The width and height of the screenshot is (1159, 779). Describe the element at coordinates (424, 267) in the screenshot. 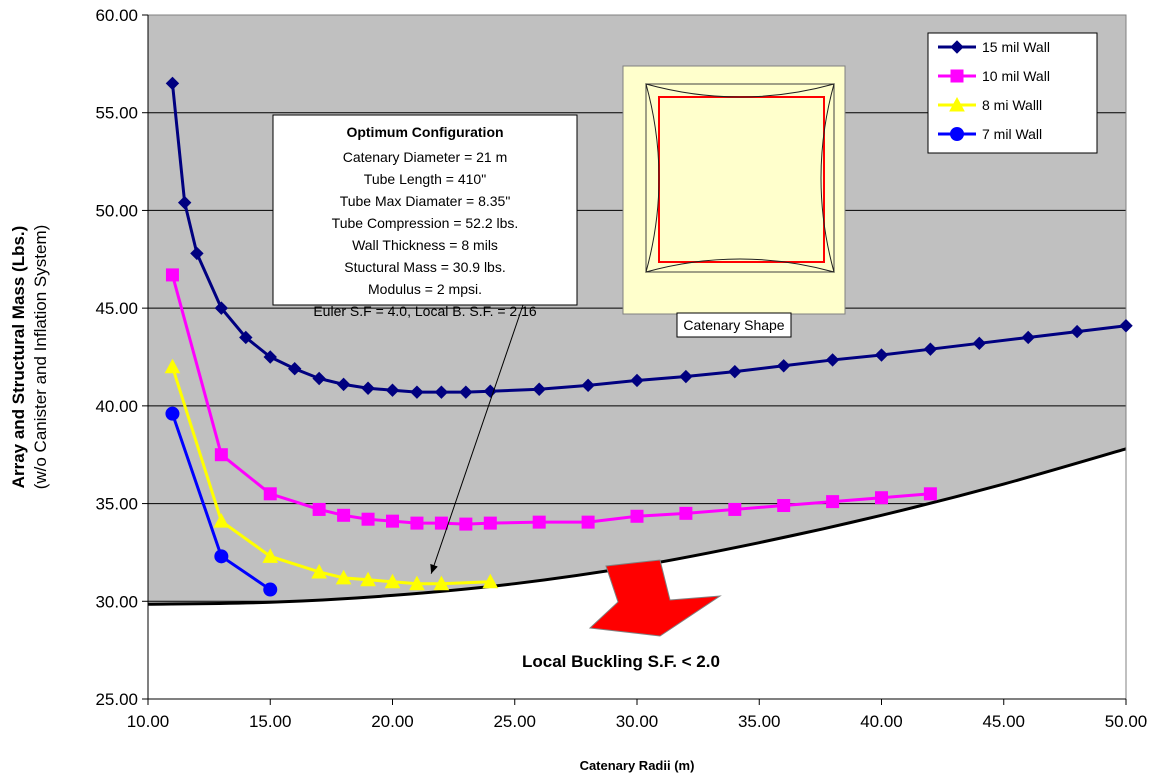

I see `annotation-line: Stuctural Mass = 30.9 lbs.` at that location.